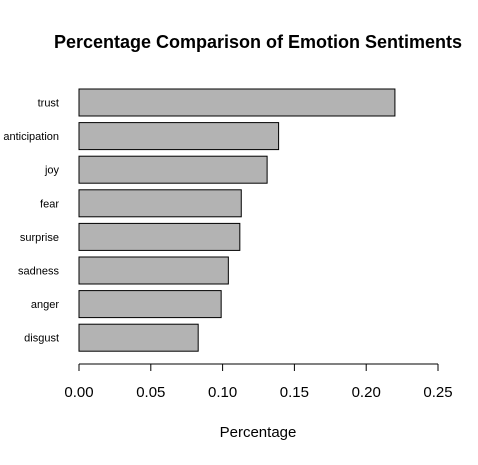  Describe the element at coordinates (366, 392) in the screenshot. I see `x-tick-label-4: 0.20` at that location.